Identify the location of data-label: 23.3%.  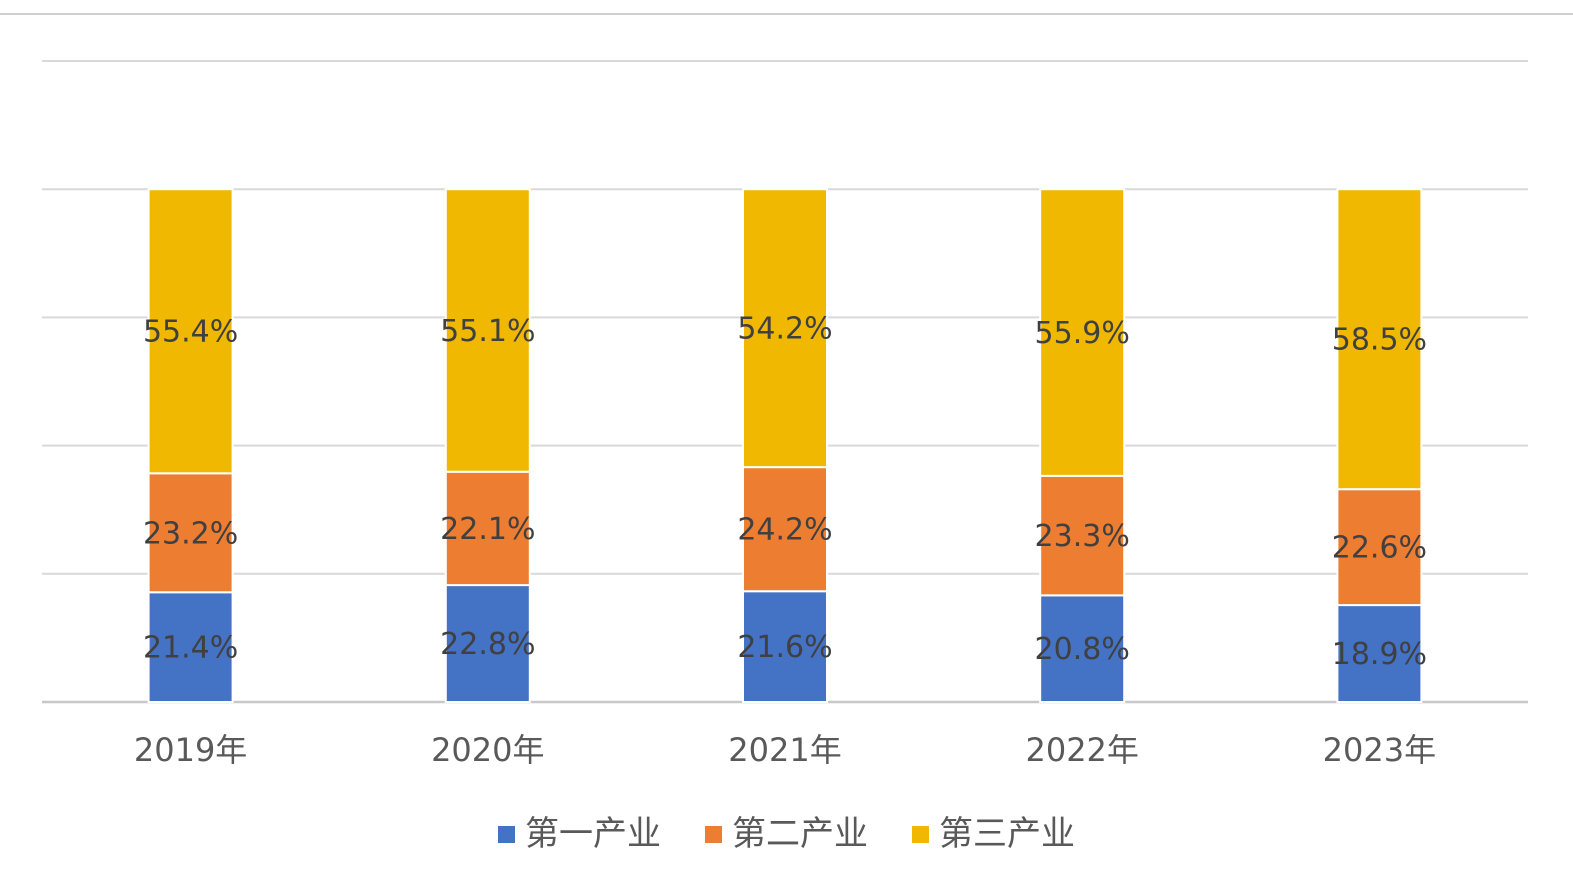
(1082, 536).